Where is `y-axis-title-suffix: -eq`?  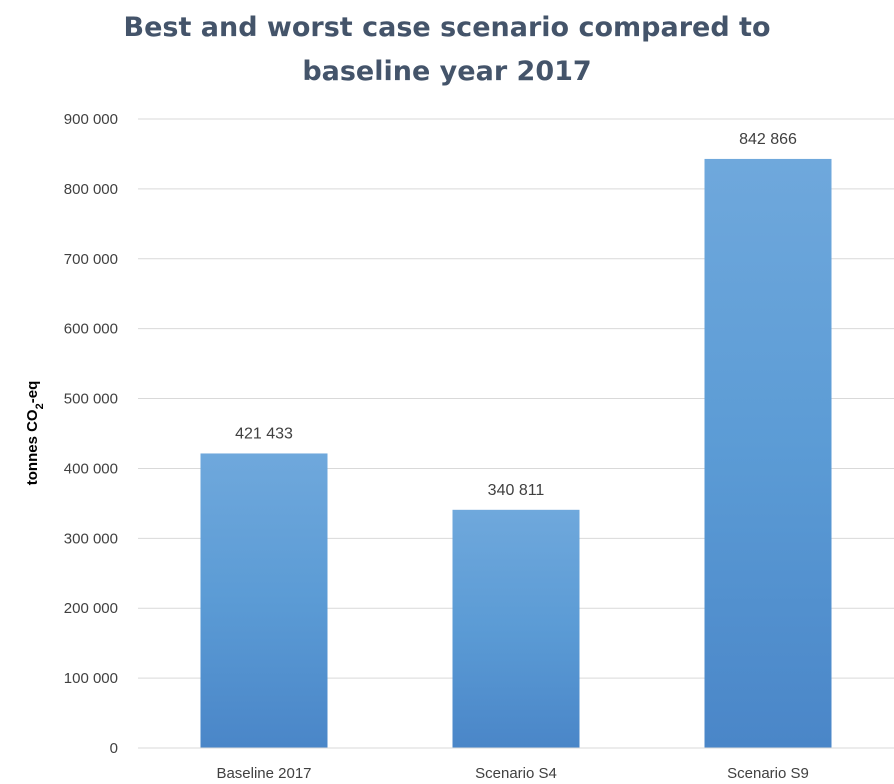
y-axis-title-suffix: -eq is located at coordinates (32, 392).